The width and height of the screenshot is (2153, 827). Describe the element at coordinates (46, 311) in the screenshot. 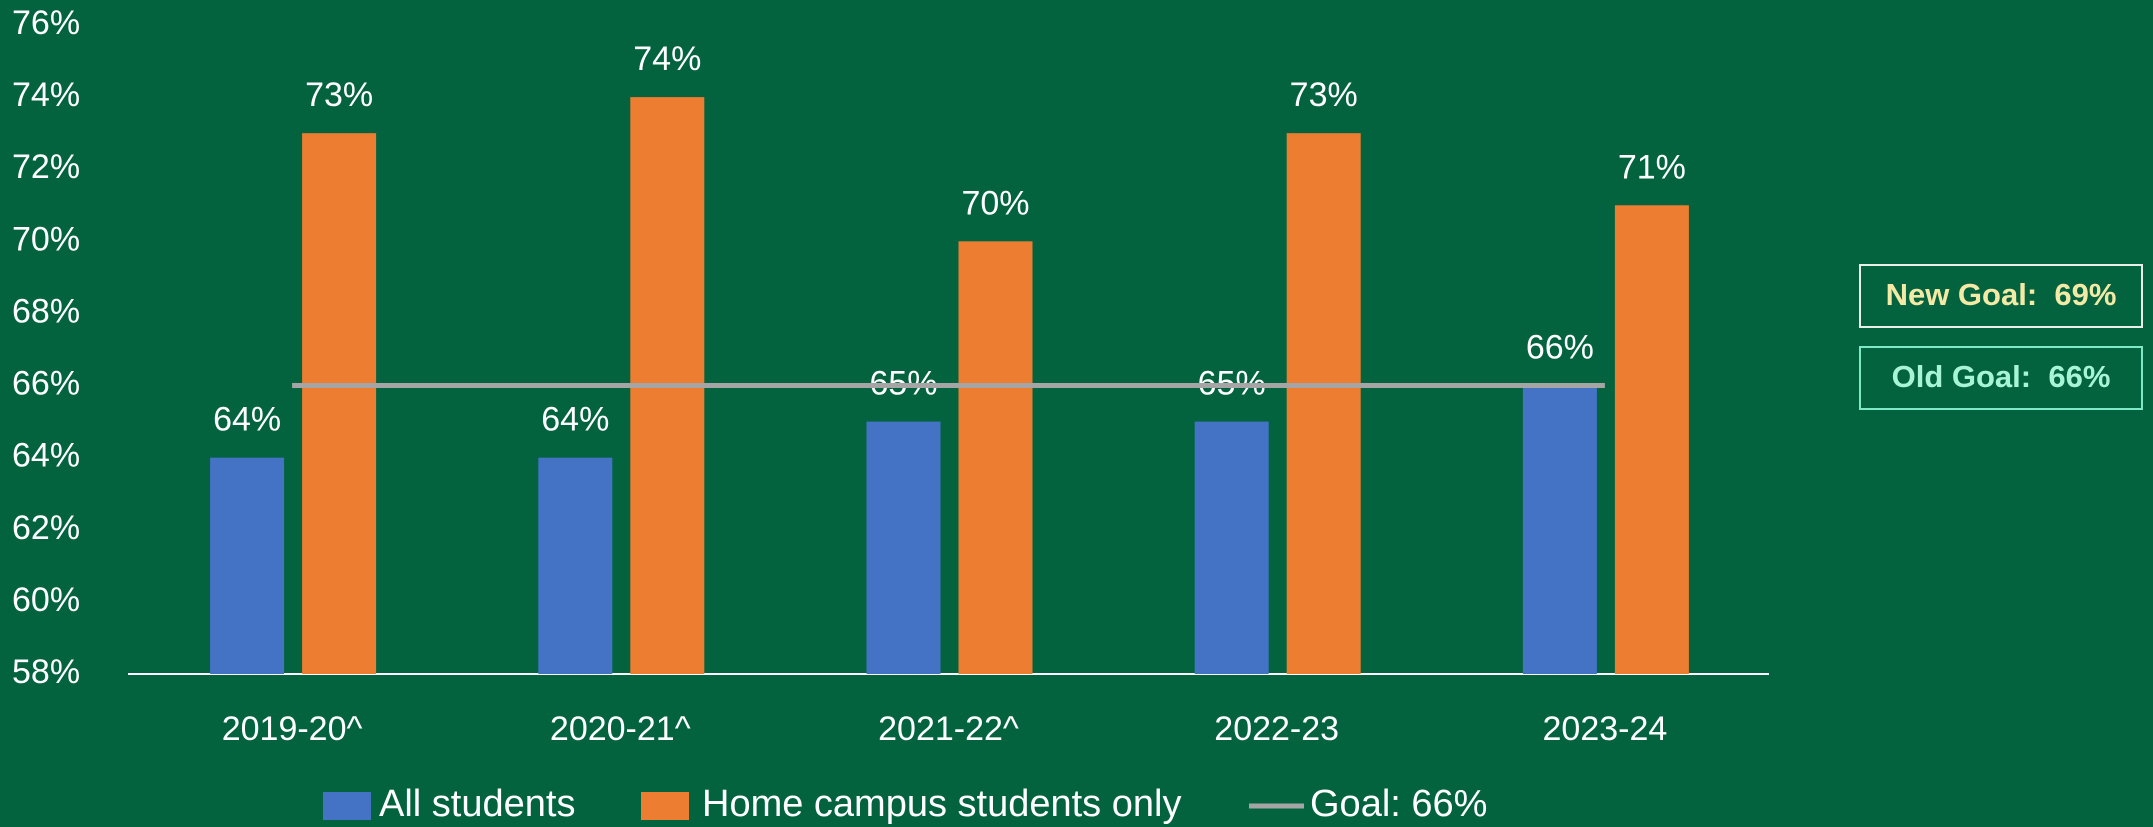

I see `y-tick-label: 68%` at that location.